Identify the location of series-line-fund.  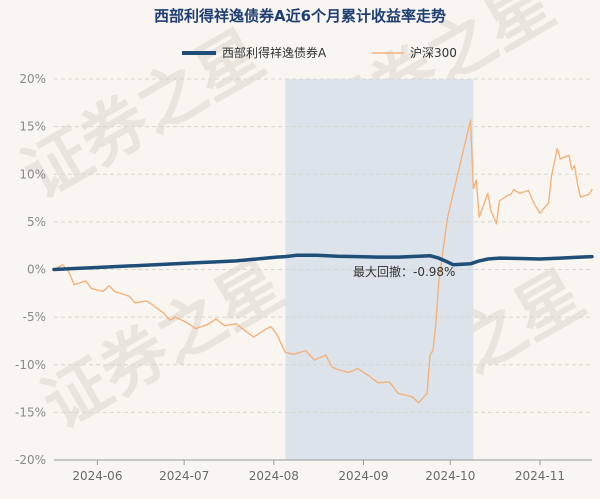
(323, 262).